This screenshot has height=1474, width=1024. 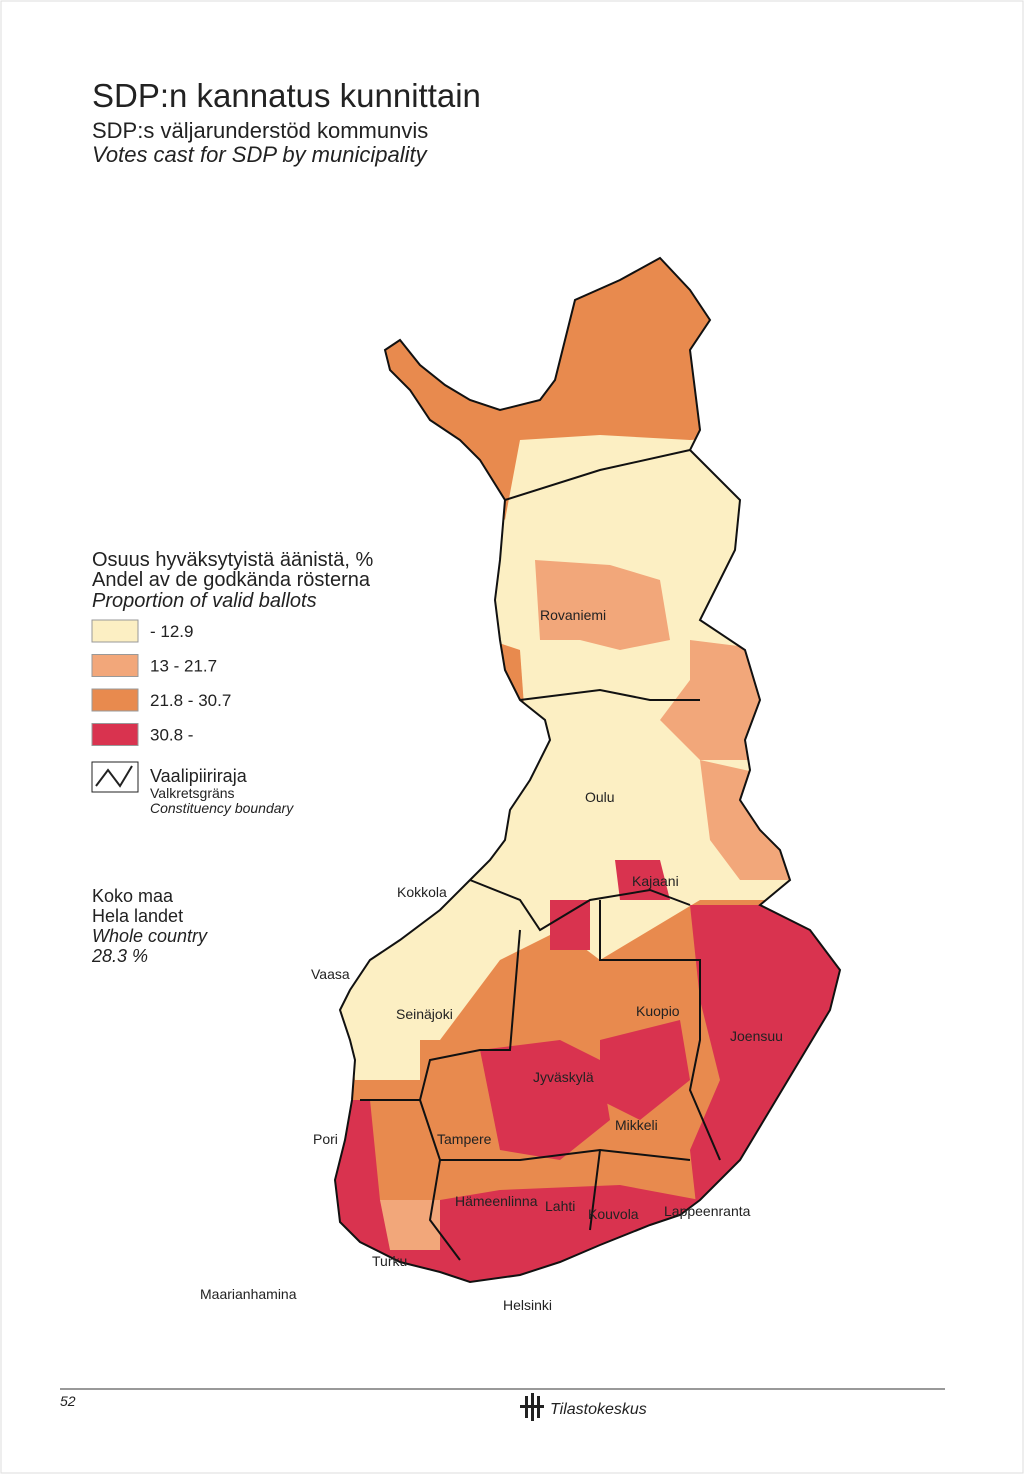 What do you see at coordinates (532, 1407) in the screenshot?
I see `logo` at bounding box center [532, 1407].